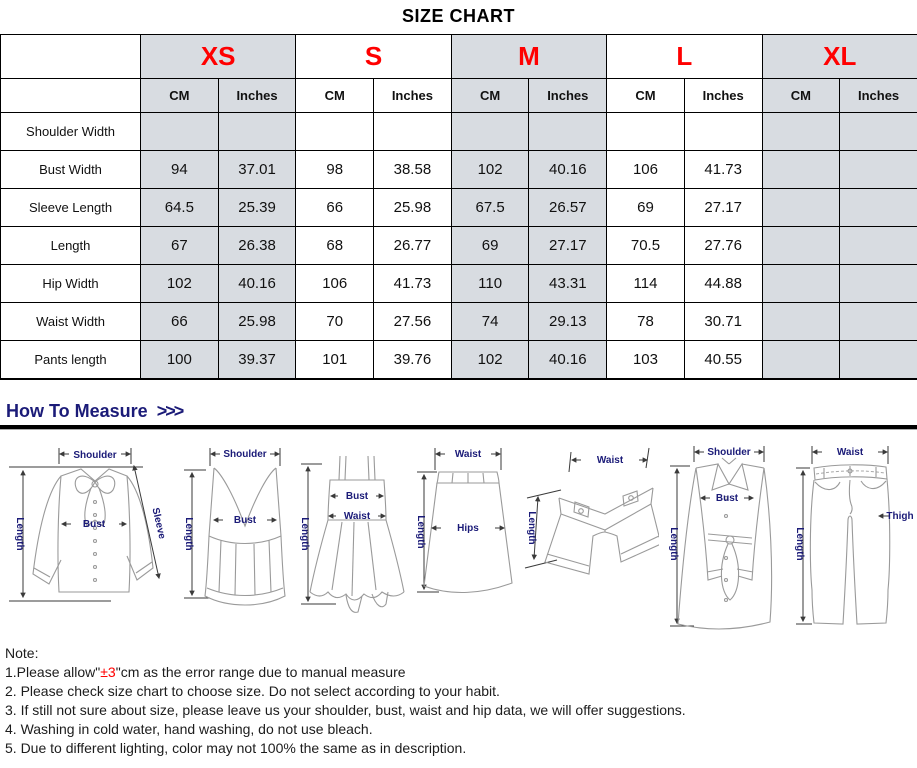  Describe the element at coordinates (413, 322) in the screenshot. I see `cell: 27.56` at that location.